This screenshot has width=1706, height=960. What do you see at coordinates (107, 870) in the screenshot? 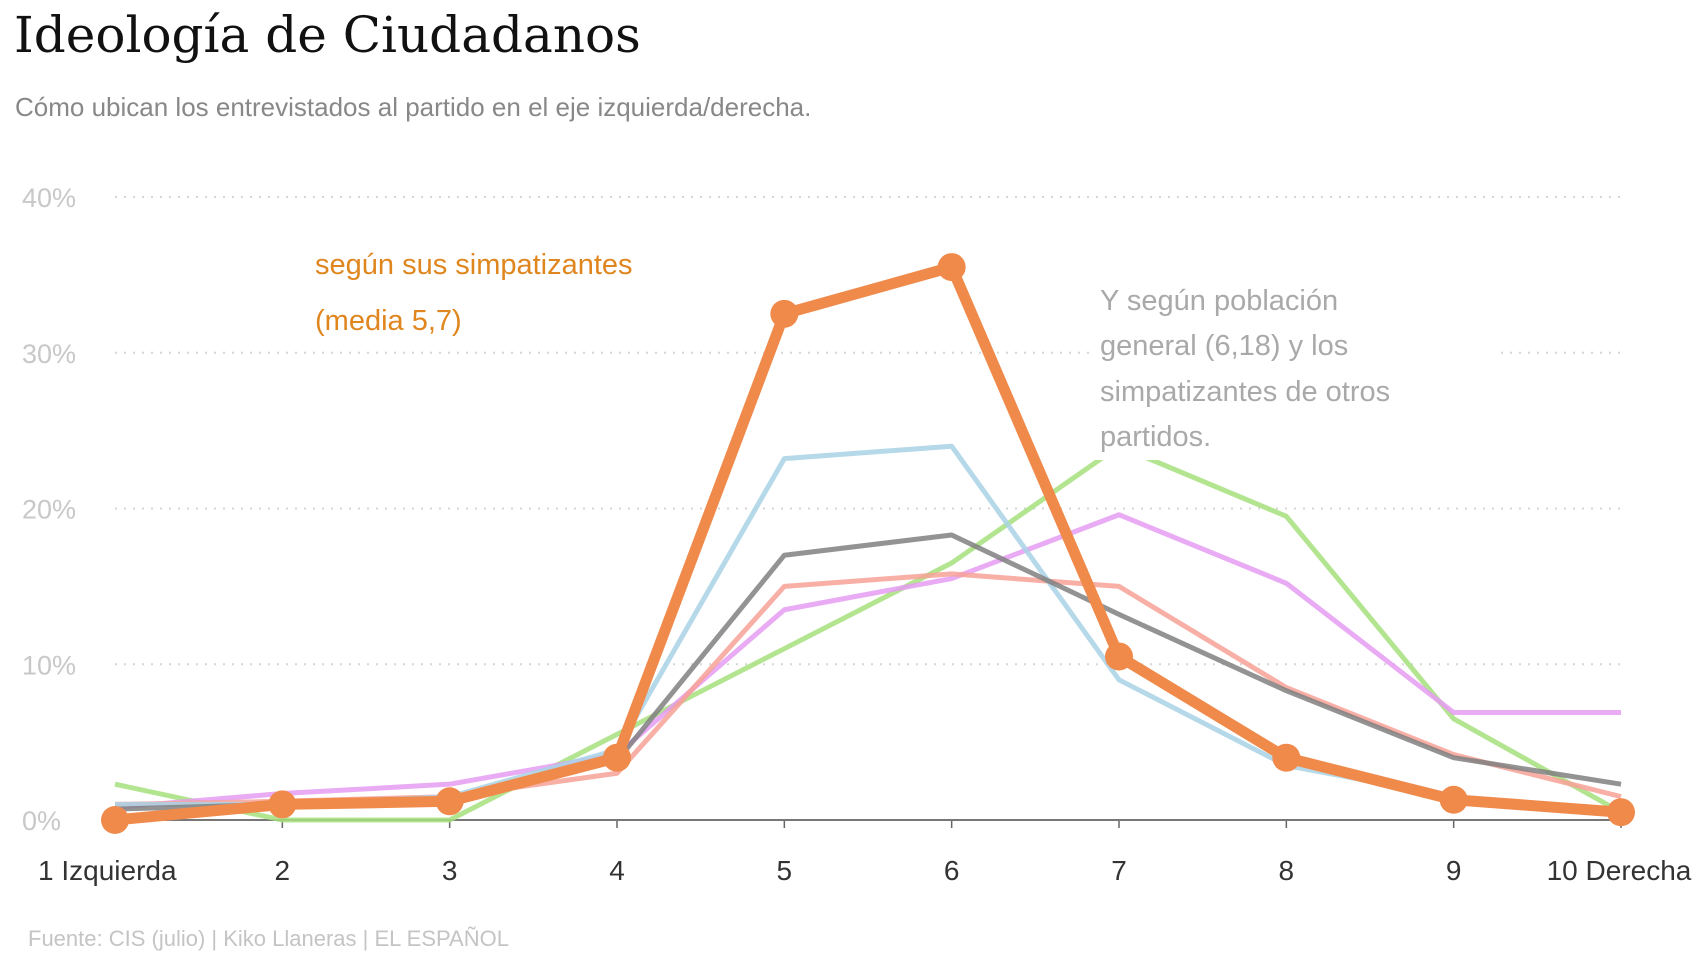
I see `x-tick-label: 1 Izquierda` at bounding box center [107, 870].